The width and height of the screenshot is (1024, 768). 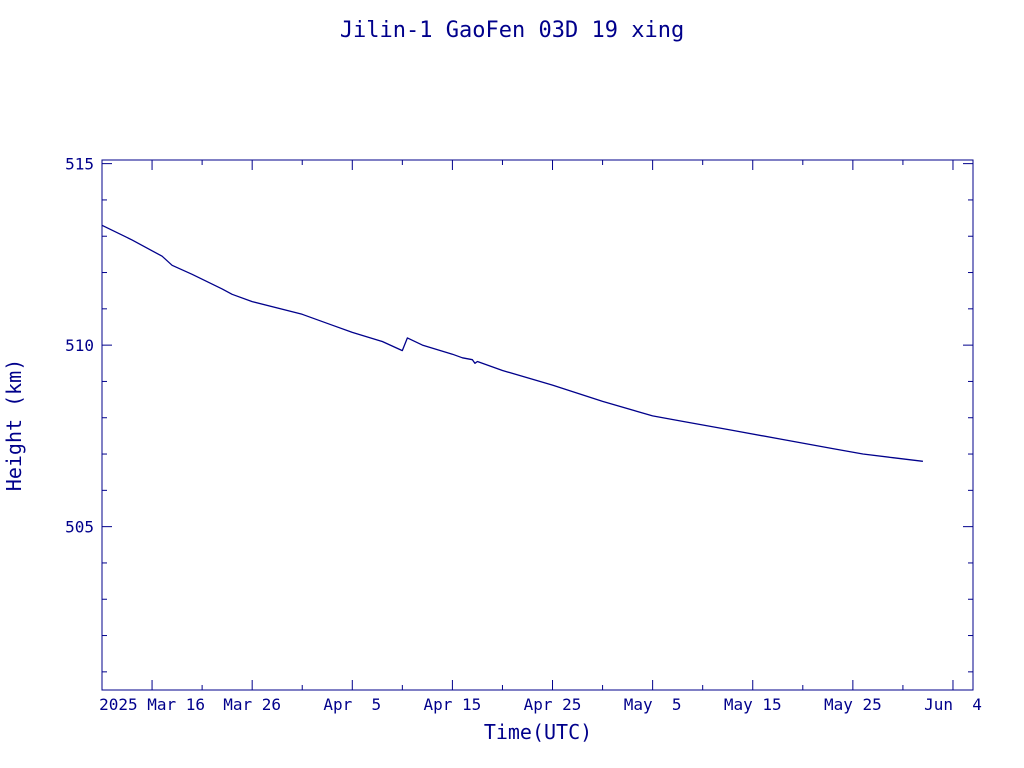 I want to click on x-tick-label: May 15, so click(x=753, y=704).